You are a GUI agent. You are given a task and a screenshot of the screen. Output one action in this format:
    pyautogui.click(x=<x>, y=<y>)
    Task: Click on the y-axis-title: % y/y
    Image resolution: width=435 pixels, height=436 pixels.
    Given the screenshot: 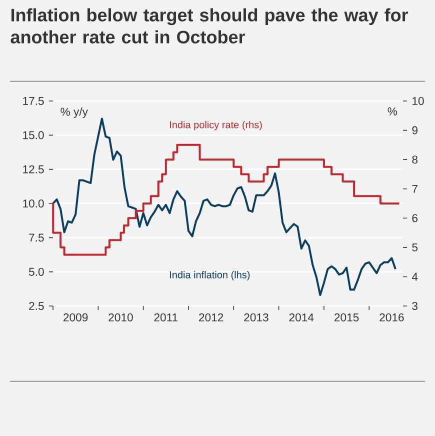 What is the action you would take?
    pyautogui.click(x=74, y=112)
    